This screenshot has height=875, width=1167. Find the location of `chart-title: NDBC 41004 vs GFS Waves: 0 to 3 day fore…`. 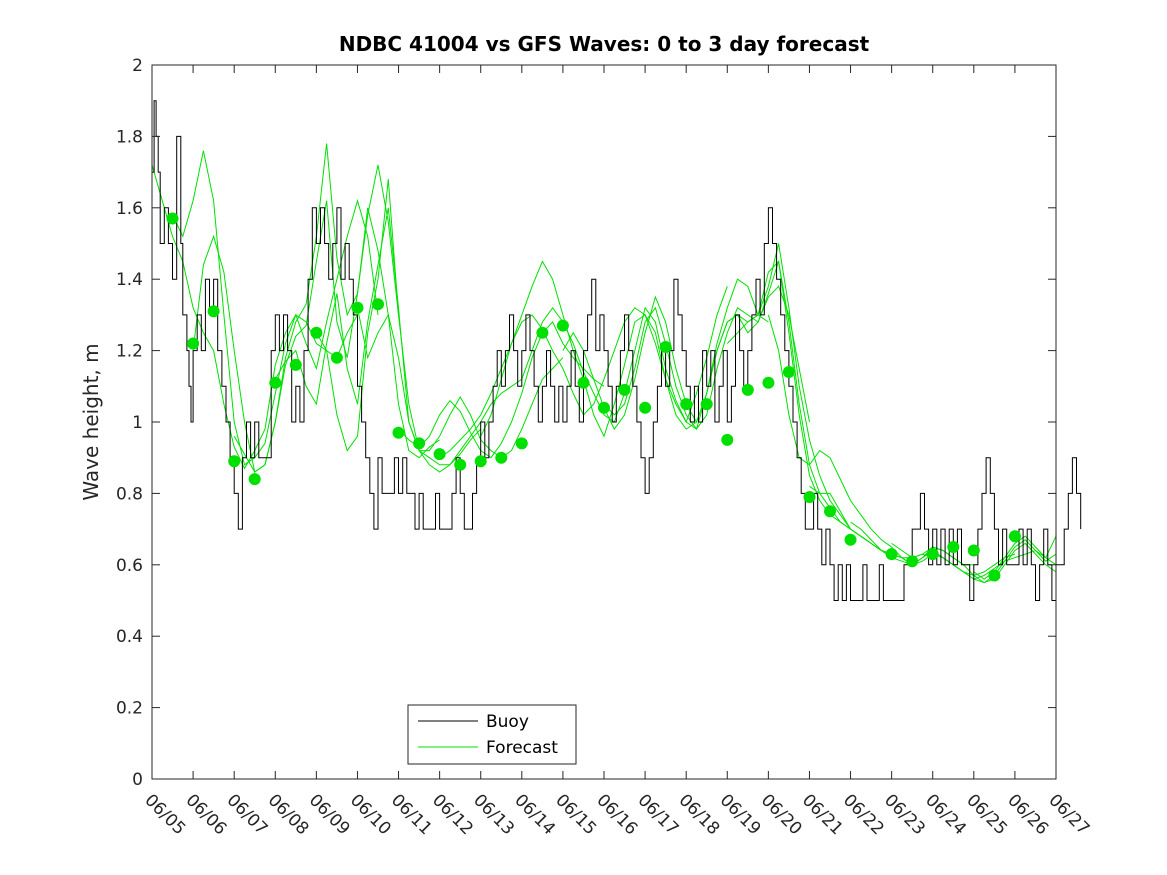

chart-title: NDBC 41004 vs GFS Waves: 0 to 3 day fore… is located at coordinates (604, 44).